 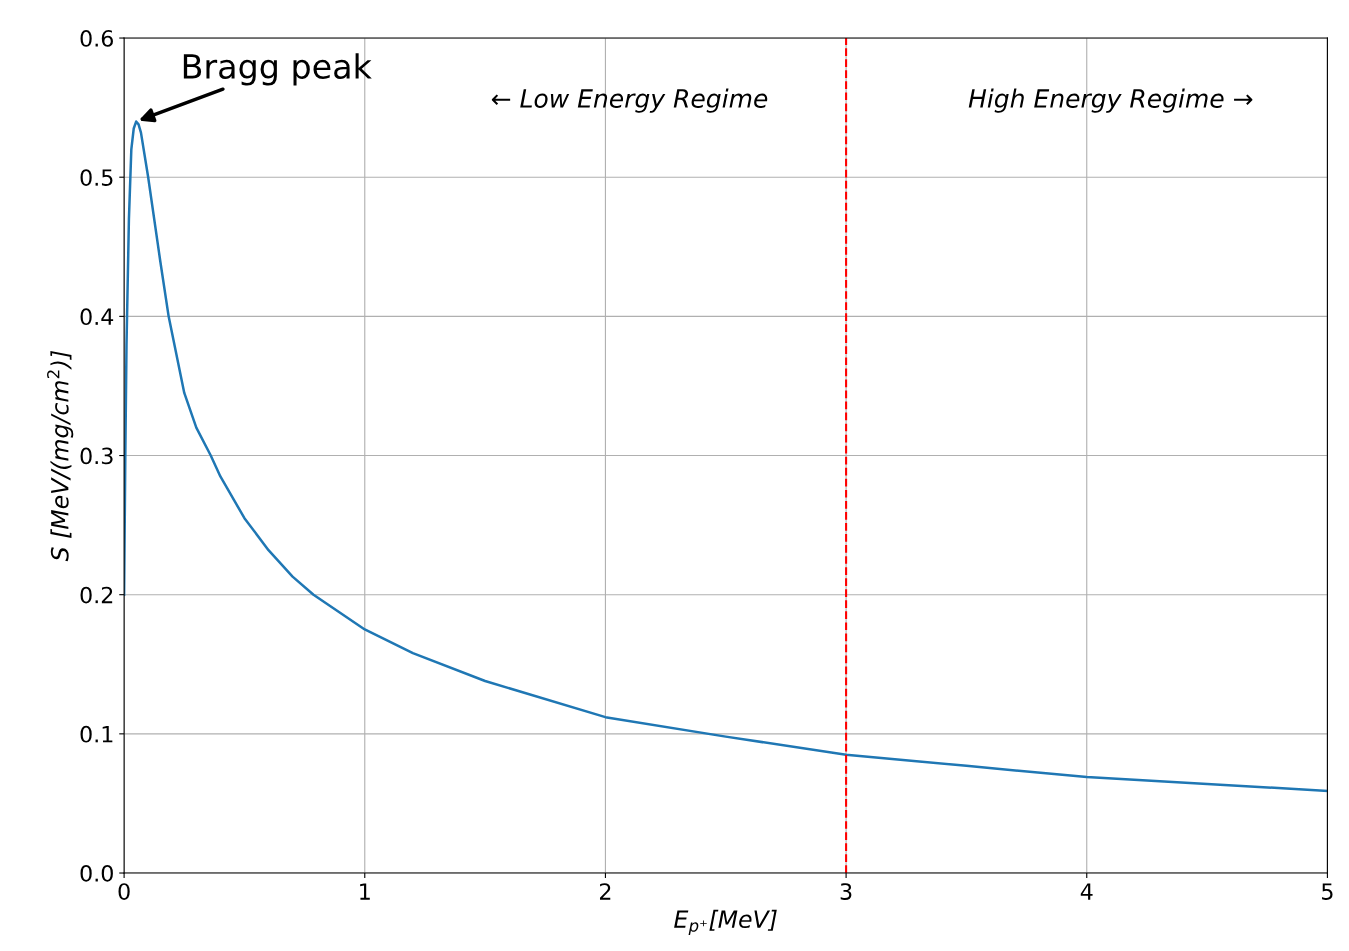 I want to click on y-tick-label: 0.2, so click(x=96, y=595).